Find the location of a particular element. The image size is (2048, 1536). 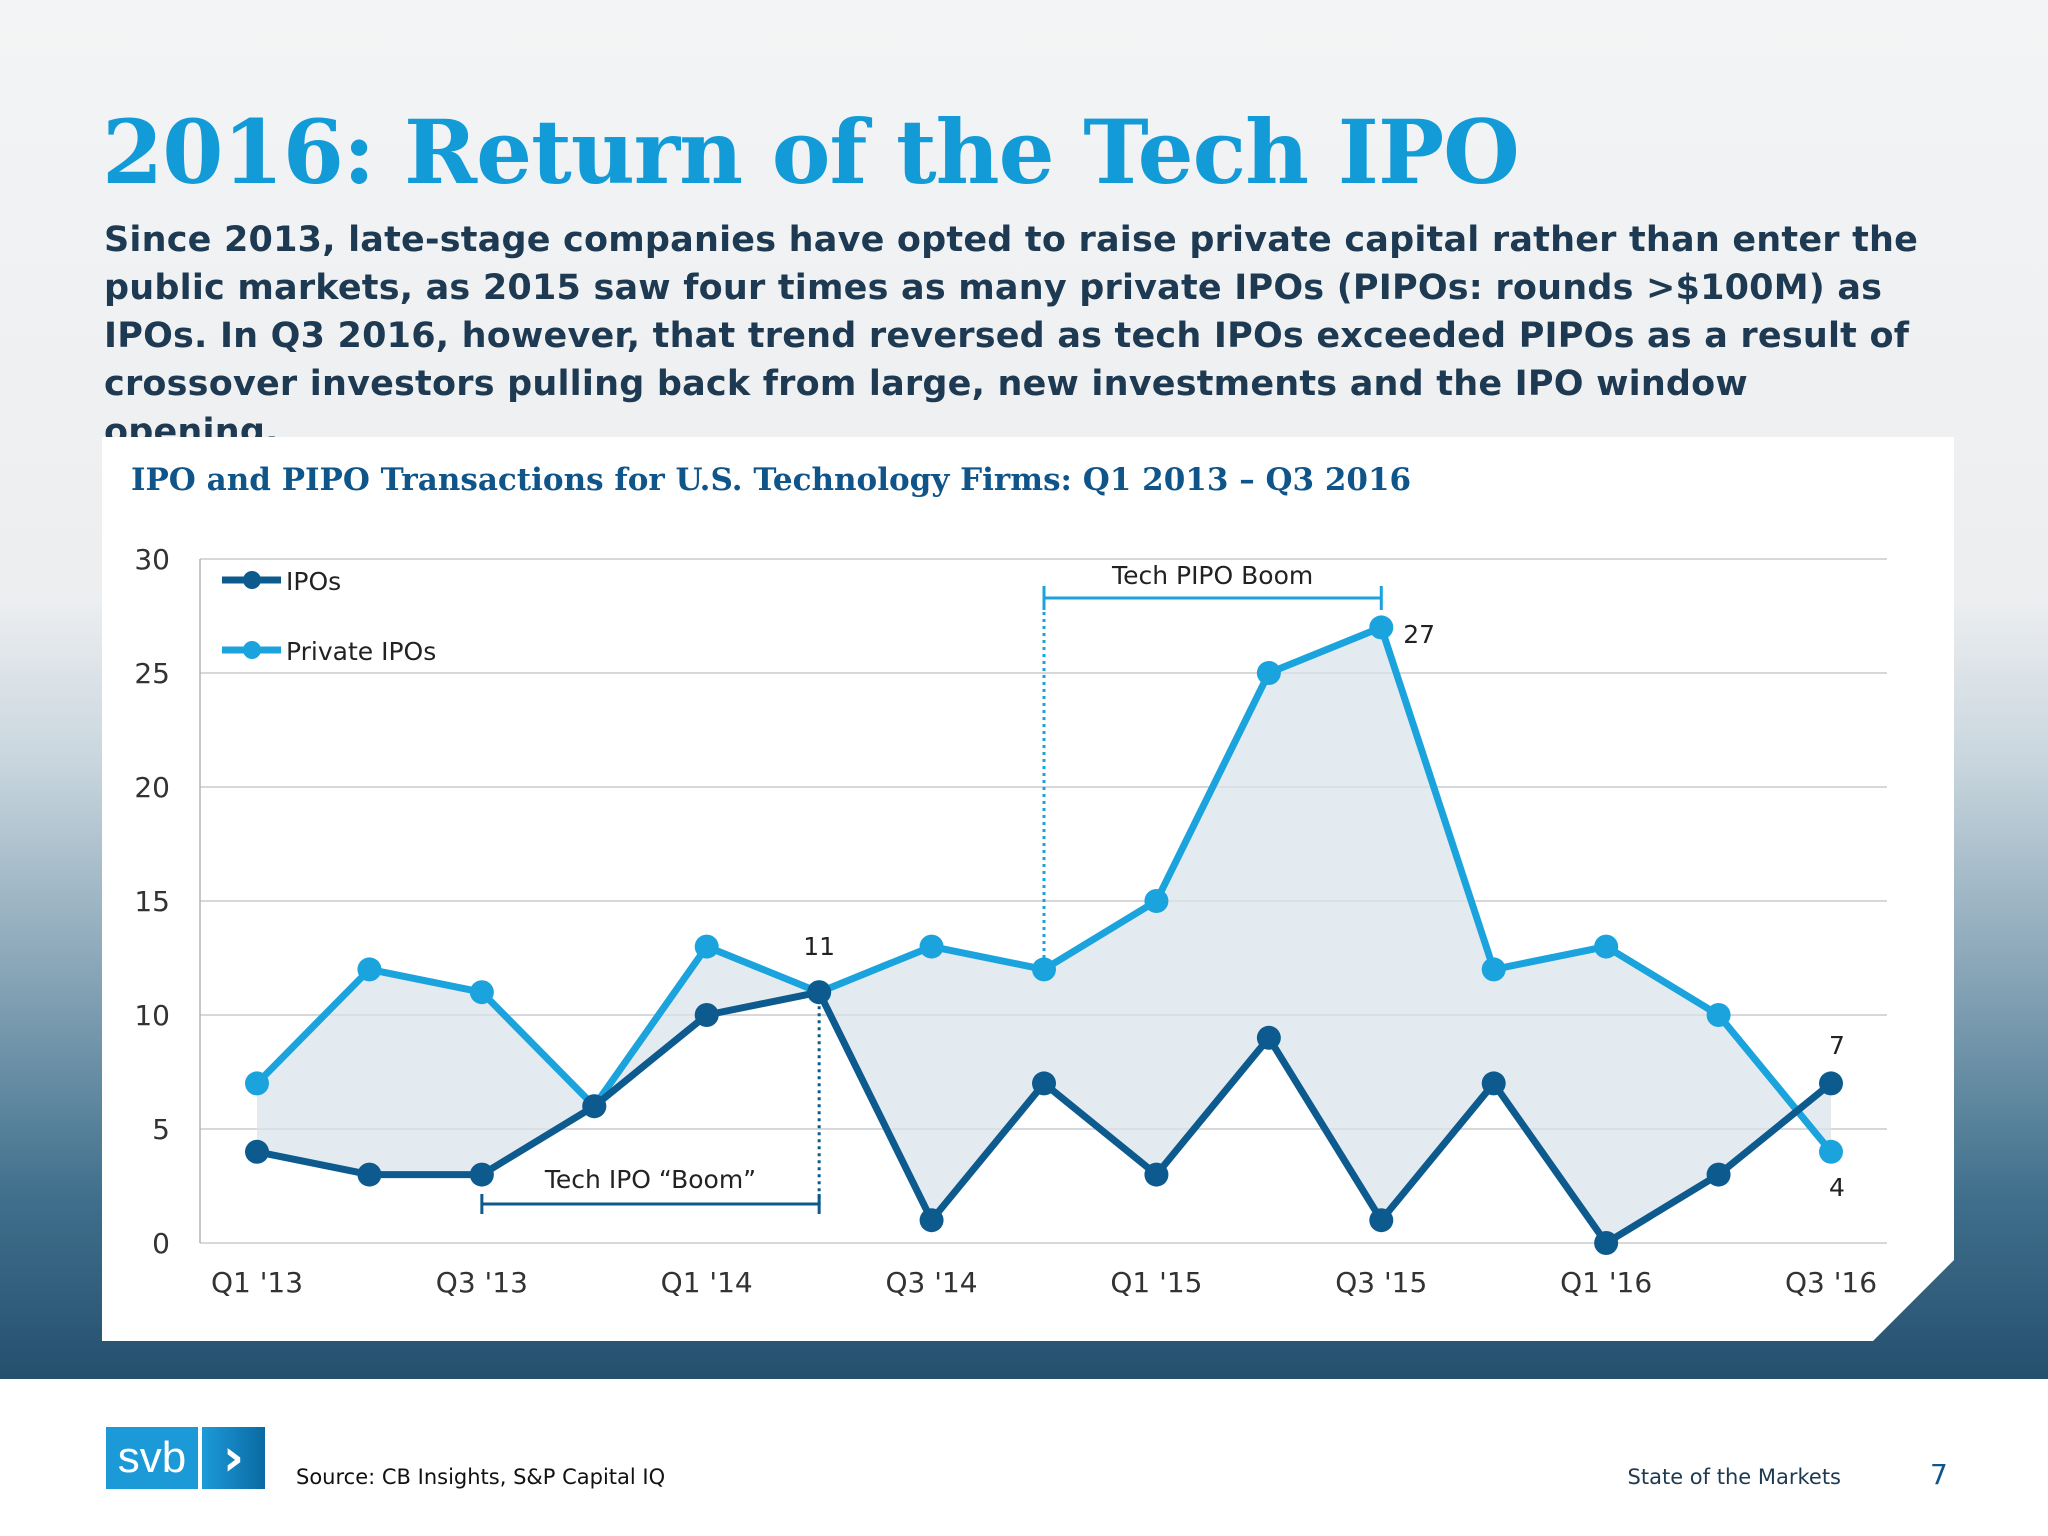

data-label: 27 is located at coordinates (1419, 634).